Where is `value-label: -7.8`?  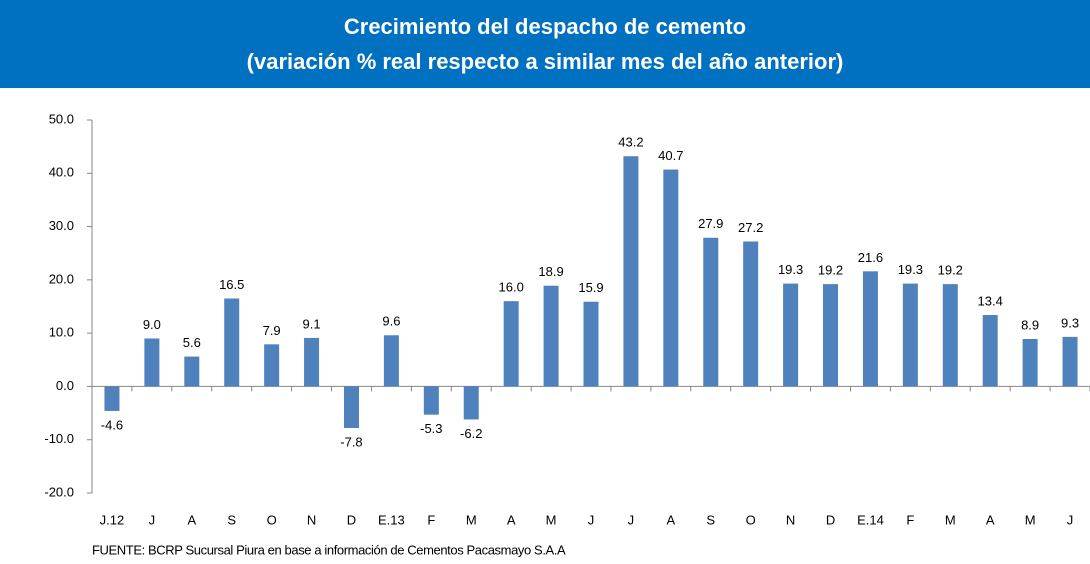
value-label: -7.8 is located at coordinates (351, 441).